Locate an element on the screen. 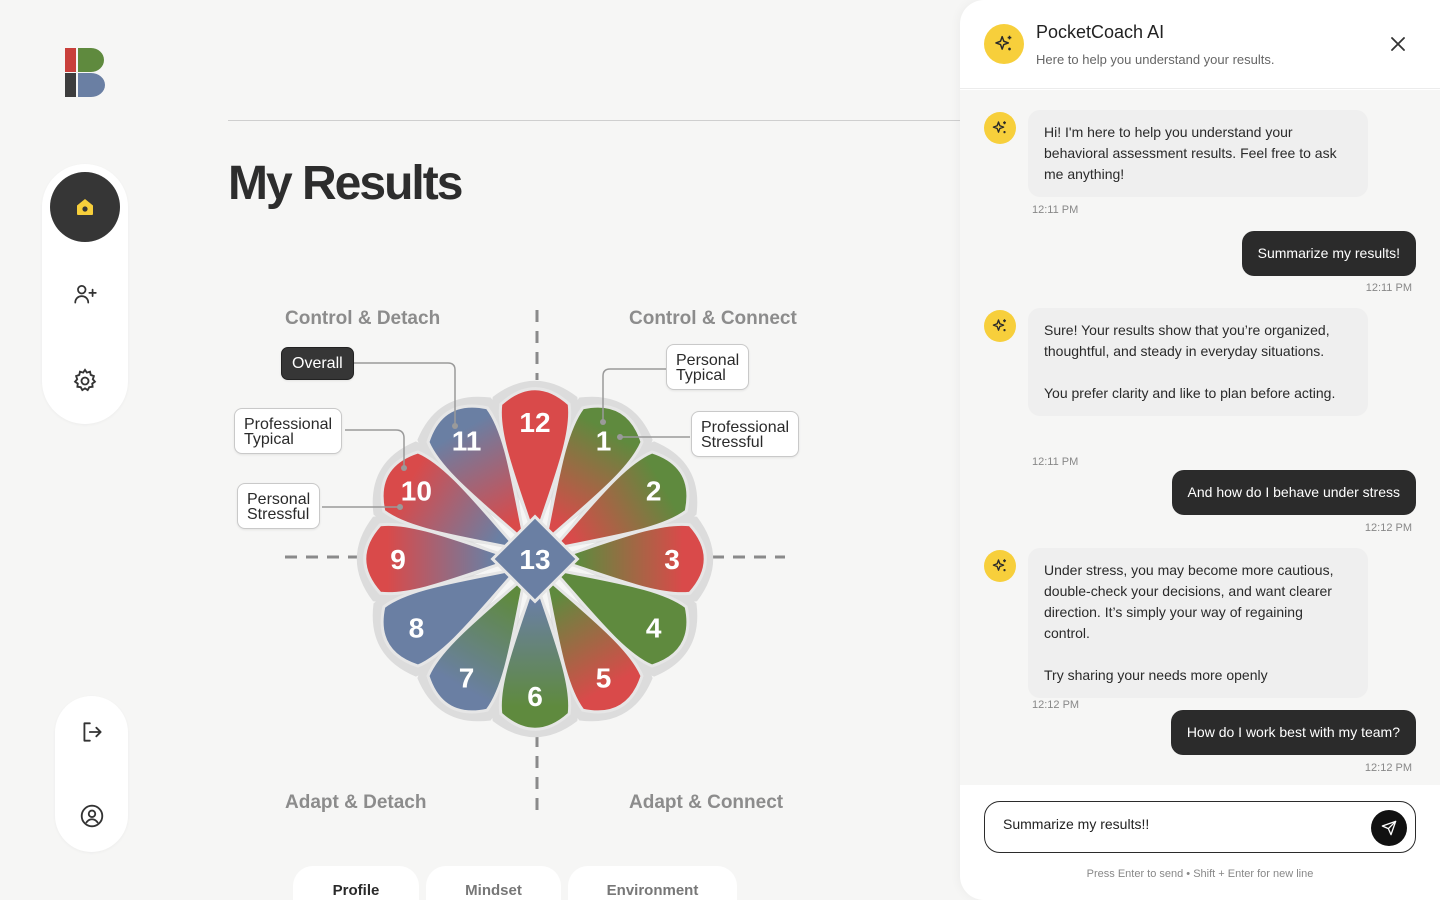 Image resolution: width=1440 pixels, height=900 pixels. petal-label-7: 7 is located at coordinates (467, 678).